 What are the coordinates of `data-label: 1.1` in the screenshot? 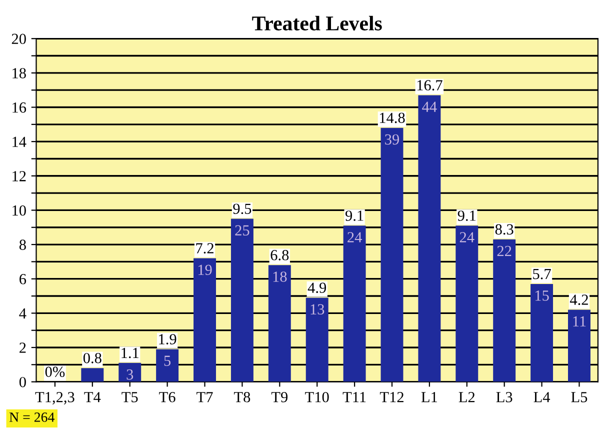 It's located at (130, 353).